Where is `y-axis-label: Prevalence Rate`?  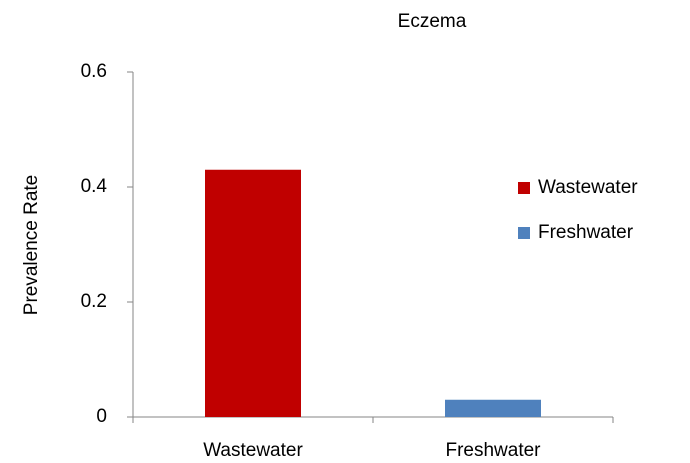
y-axis-label: Prevalence Rate is located at coordinates (31, 245).